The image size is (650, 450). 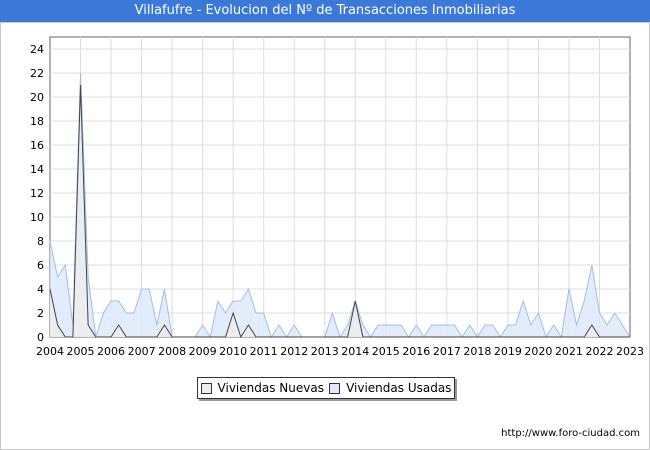 What do you see at coordinates (37, 97) in the screenshot?
I see `y-tick-label: 20` at bounding box center [37, 97].